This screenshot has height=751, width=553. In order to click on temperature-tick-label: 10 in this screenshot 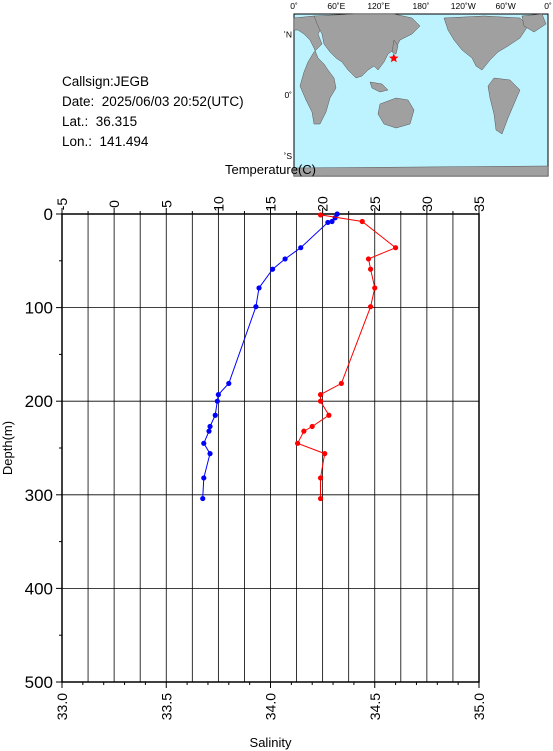, I will do `click(218, 204)`.